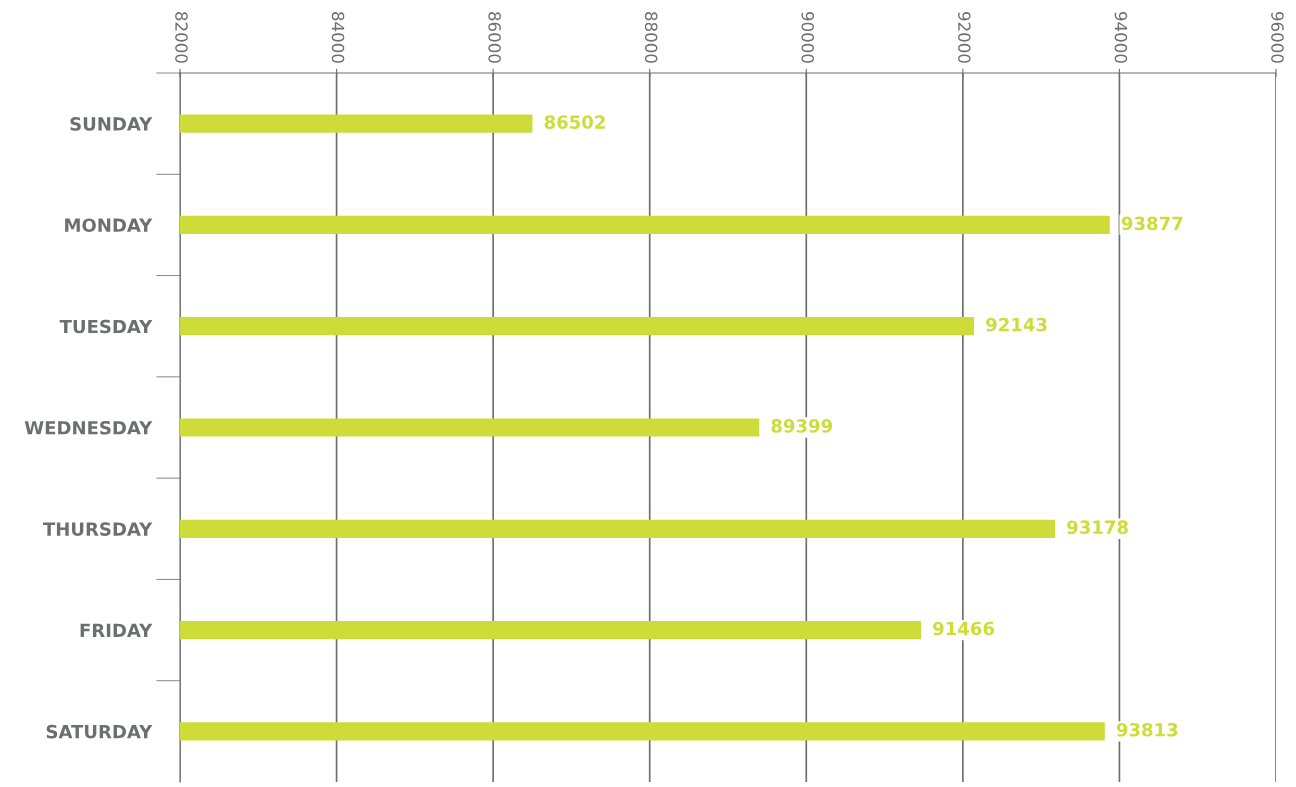 The height and width of the screenshot is (787, 1296). What do you see at coordinates (1121, 37) in the screenshot?
I see `x-tick-label: 94000` at bounding box center [1121, 37].